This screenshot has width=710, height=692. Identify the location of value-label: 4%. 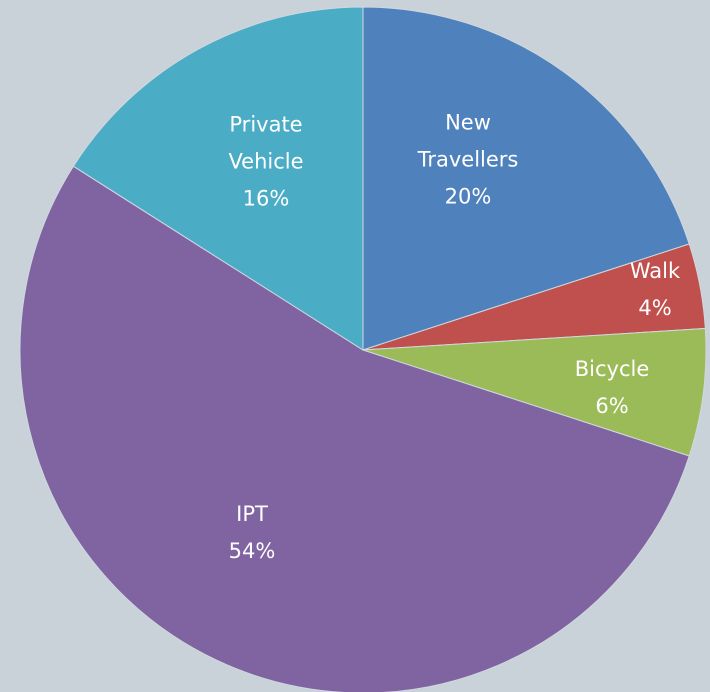
(655, 308).